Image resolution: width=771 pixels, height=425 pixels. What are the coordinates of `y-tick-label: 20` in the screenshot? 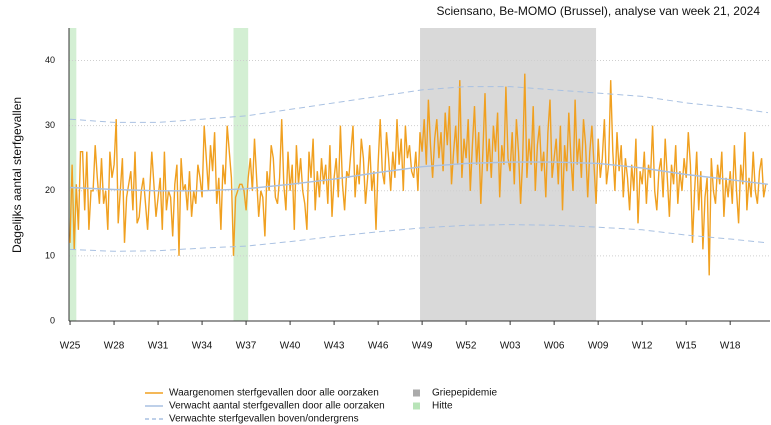 It's located at (50, 190).